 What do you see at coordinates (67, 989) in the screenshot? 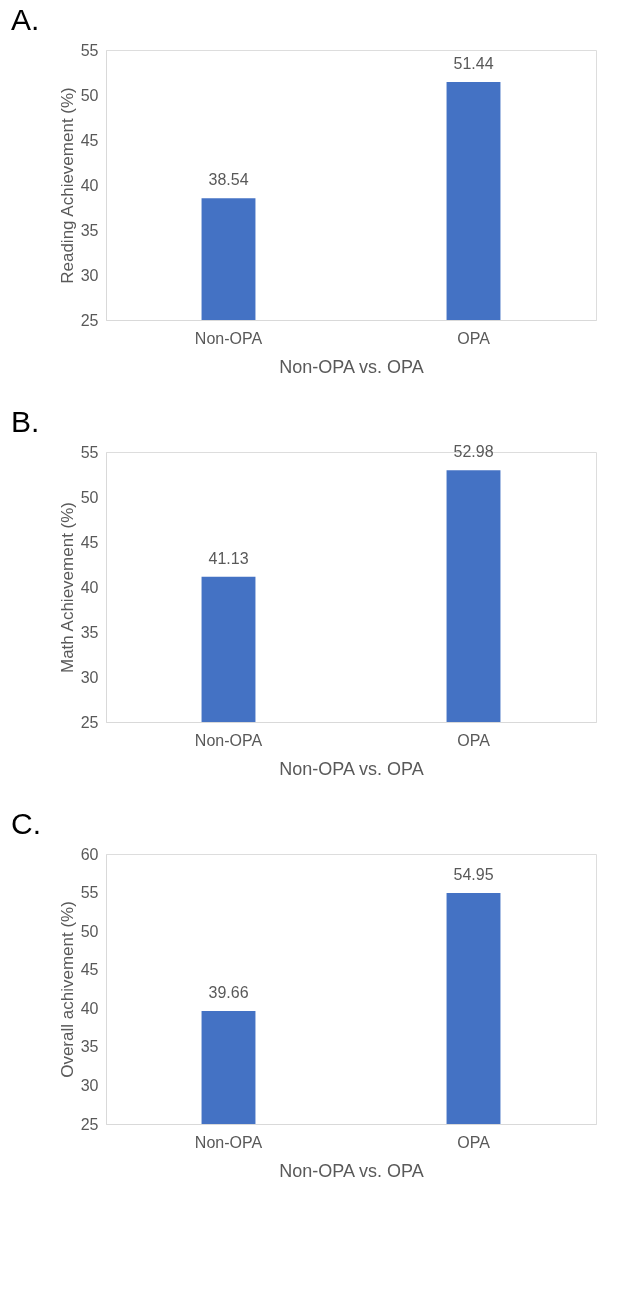
I see `y-axis-title: Overall achivement (%)` at bounding box center [67, 989].